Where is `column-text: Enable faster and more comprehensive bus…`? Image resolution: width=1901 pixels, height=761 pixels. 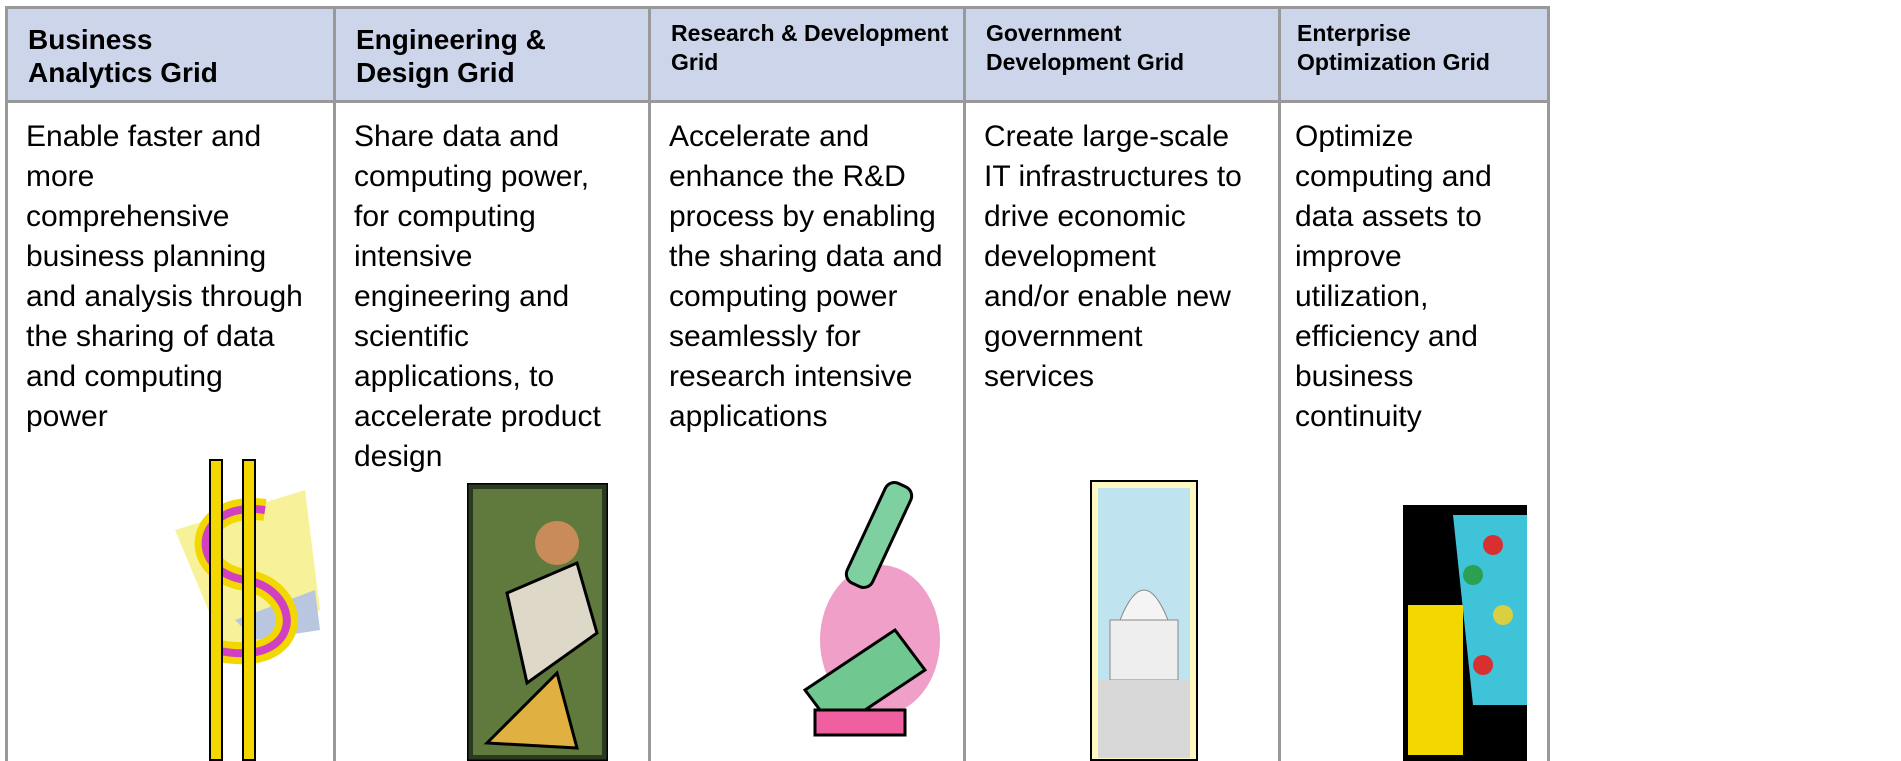
column-text: Enable faster and more comprehensive bus… is located at coordinates (164, 276).